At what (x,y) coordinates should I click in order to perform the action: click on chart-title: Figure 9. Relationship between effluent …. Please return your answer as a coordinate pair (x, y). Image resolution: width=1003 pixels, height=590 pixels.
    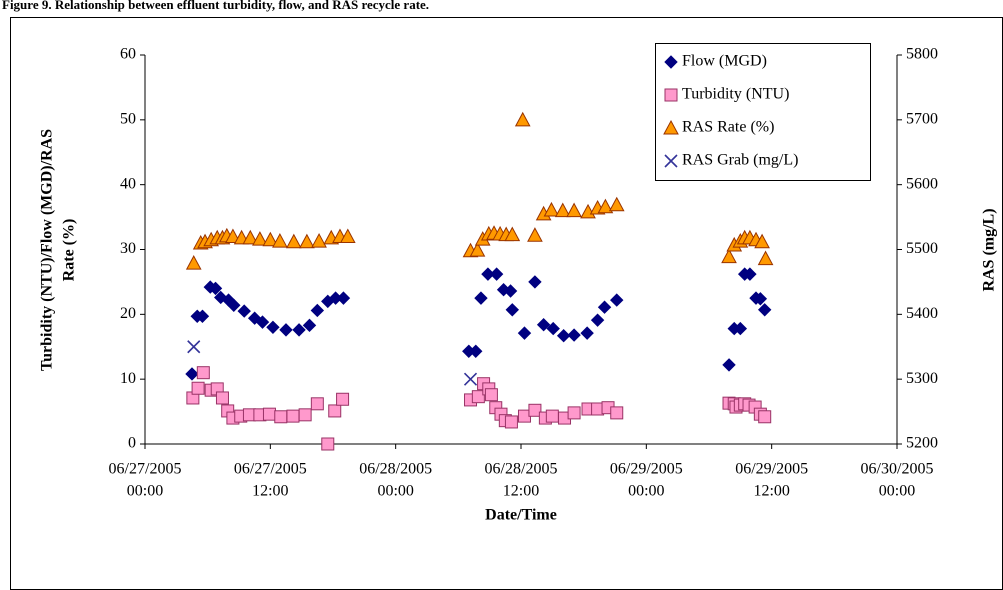
    Looking at the image, I should click on (215, 6).